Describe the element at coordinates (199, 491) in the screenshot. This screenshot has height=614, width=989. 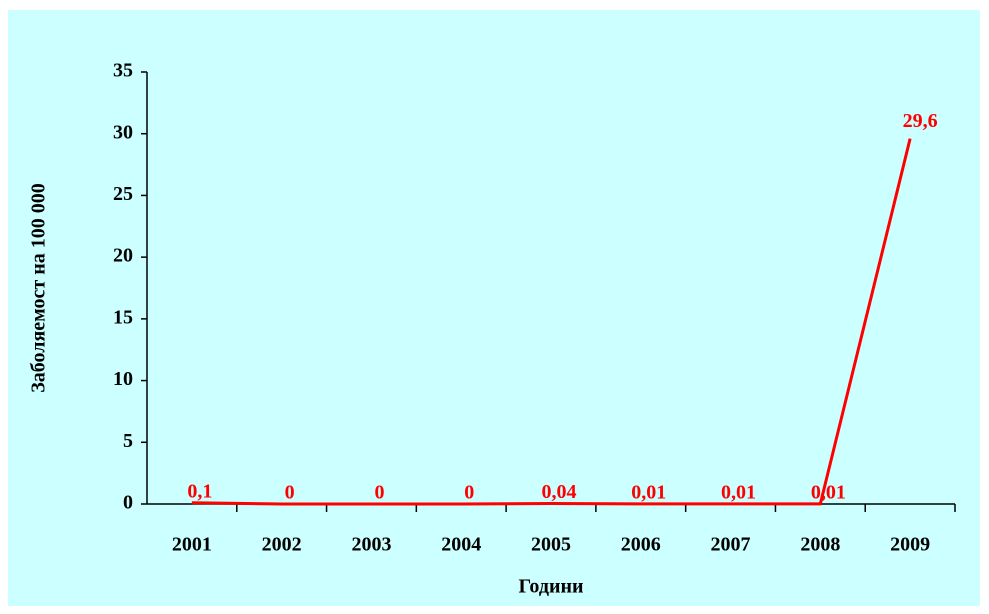
I see `data-label: 0,1` at that location.